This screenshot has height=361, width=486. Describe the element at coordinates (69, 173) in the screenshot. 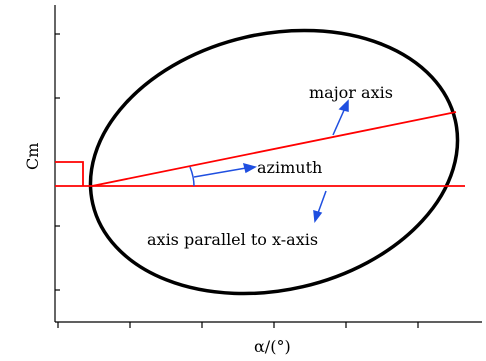

I see `corner-marker` at that location.